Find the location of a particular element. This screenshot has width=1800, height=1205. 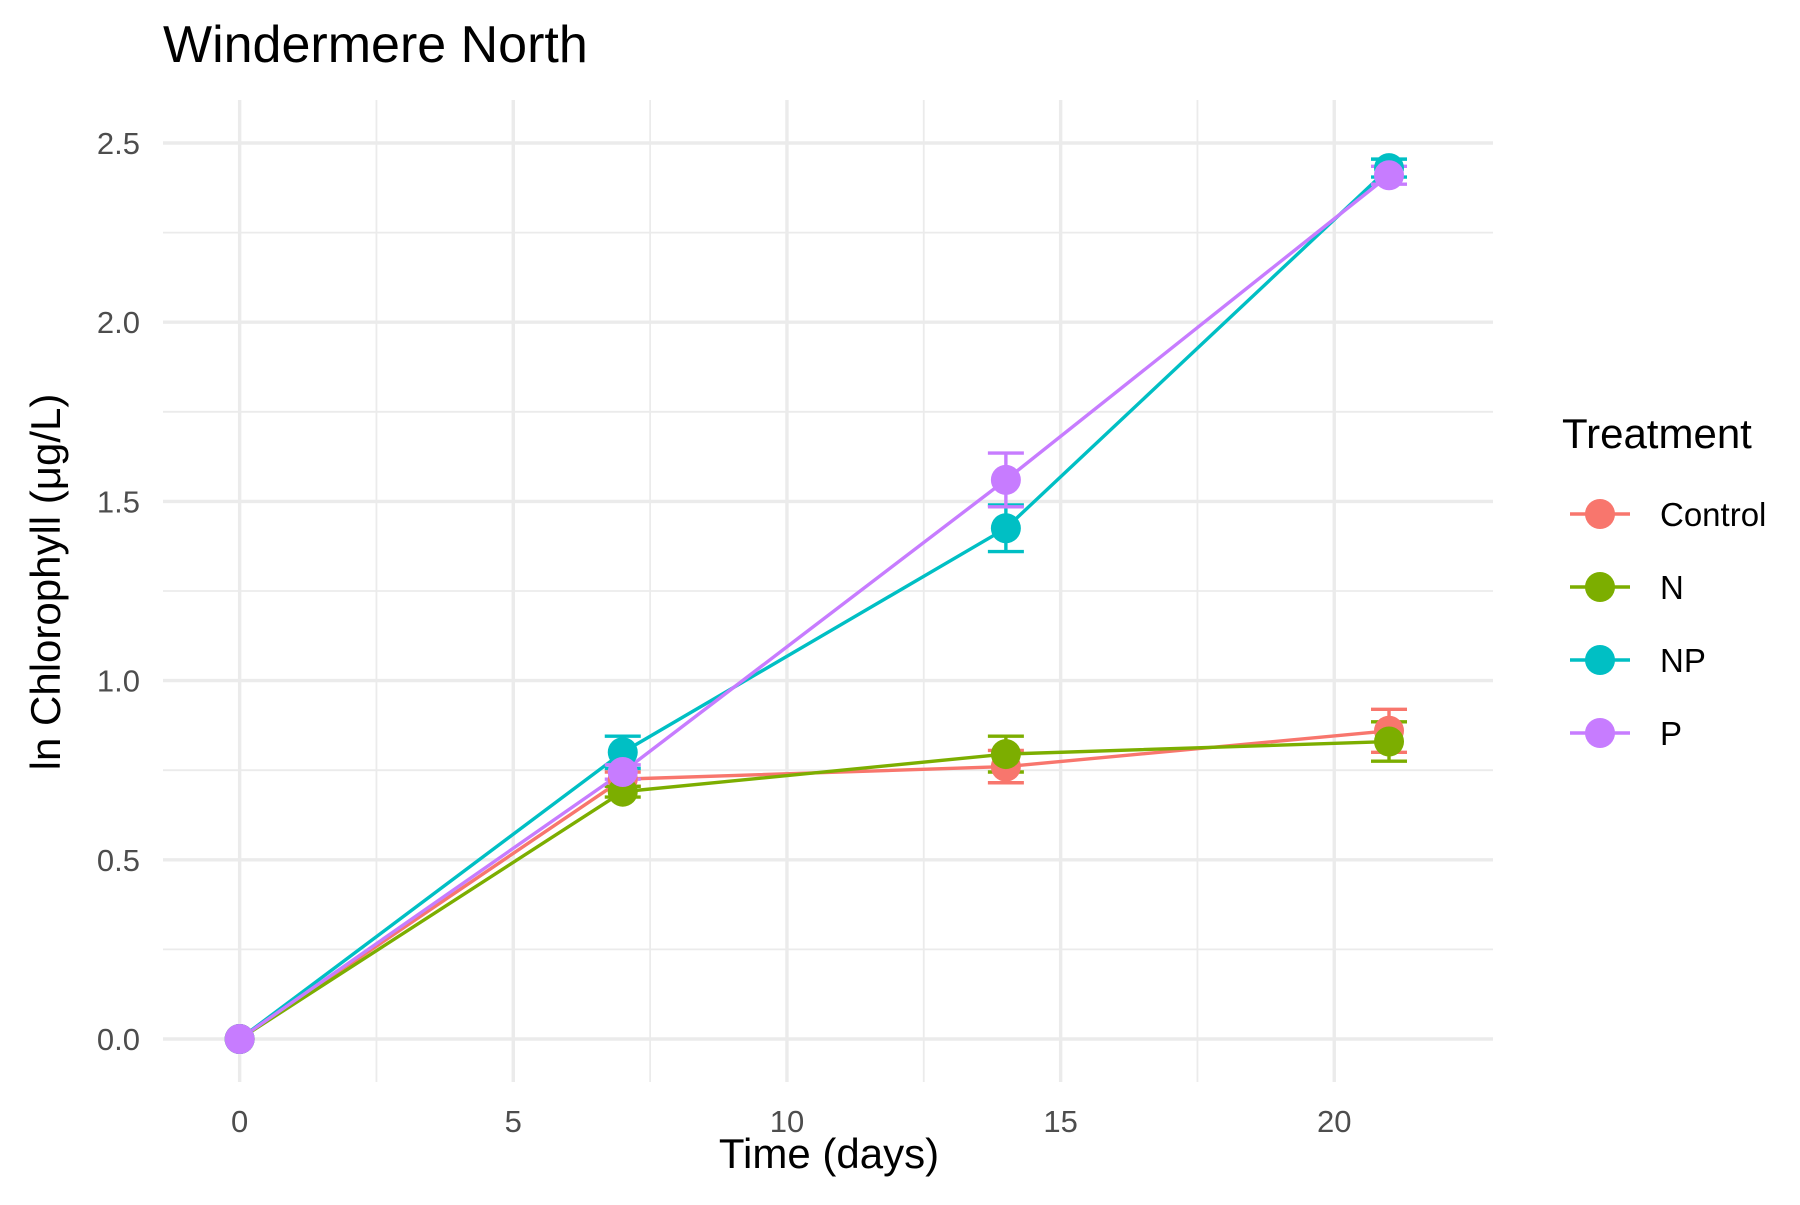

y-tick-label: 2.0 is located at coordinates (118, 322).